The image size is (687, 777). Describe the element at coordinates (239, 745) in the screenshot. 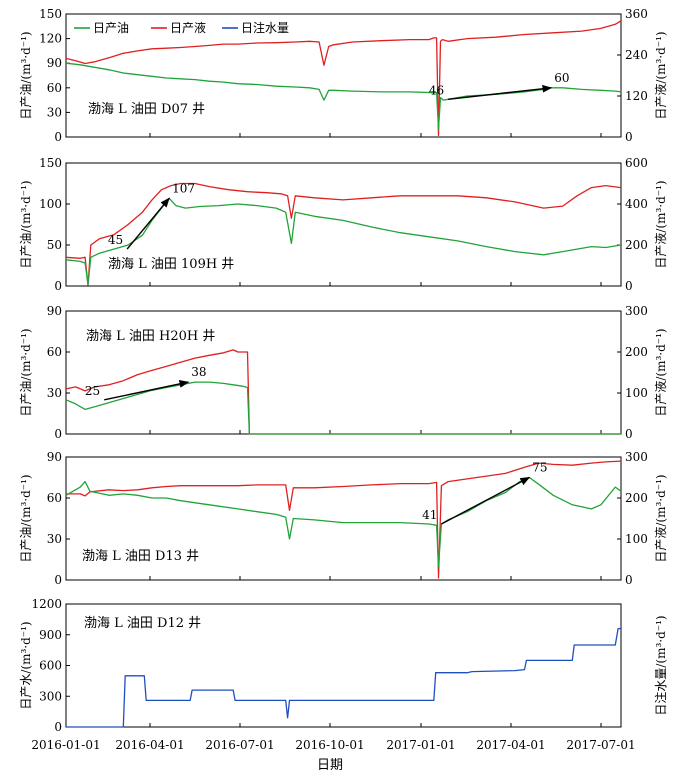

I see `x-tick-label: 2016-07-01` at that location.